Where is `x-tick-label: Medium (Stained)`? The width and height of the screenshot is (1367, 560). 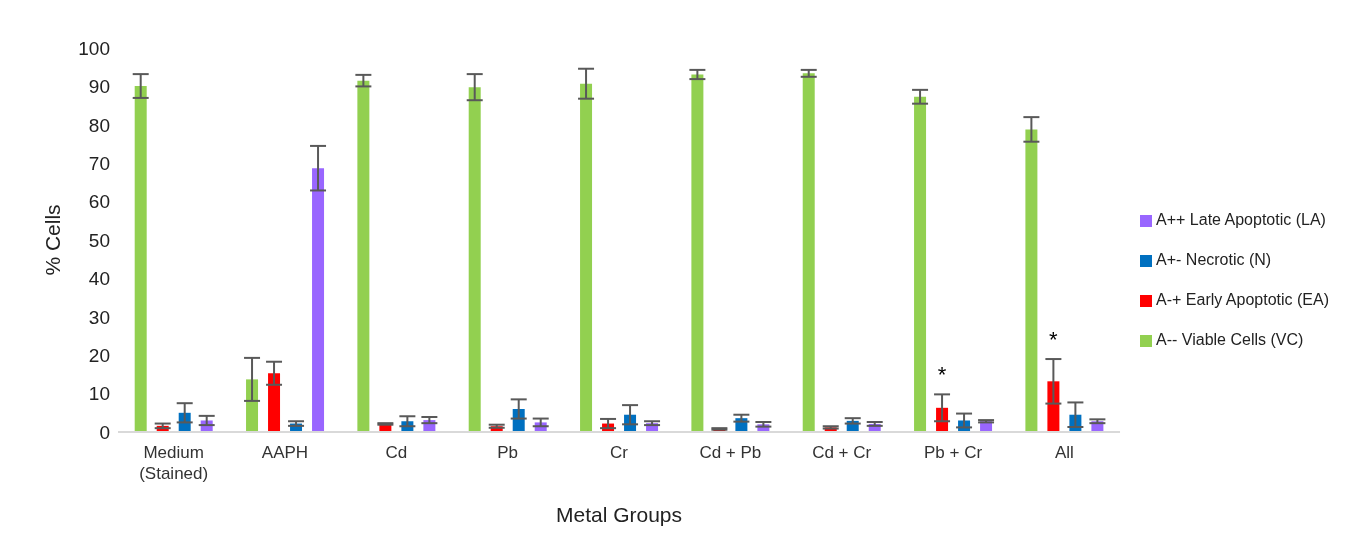
x-tick-label: Medium (Stained) is located at coordinates (174, 463).